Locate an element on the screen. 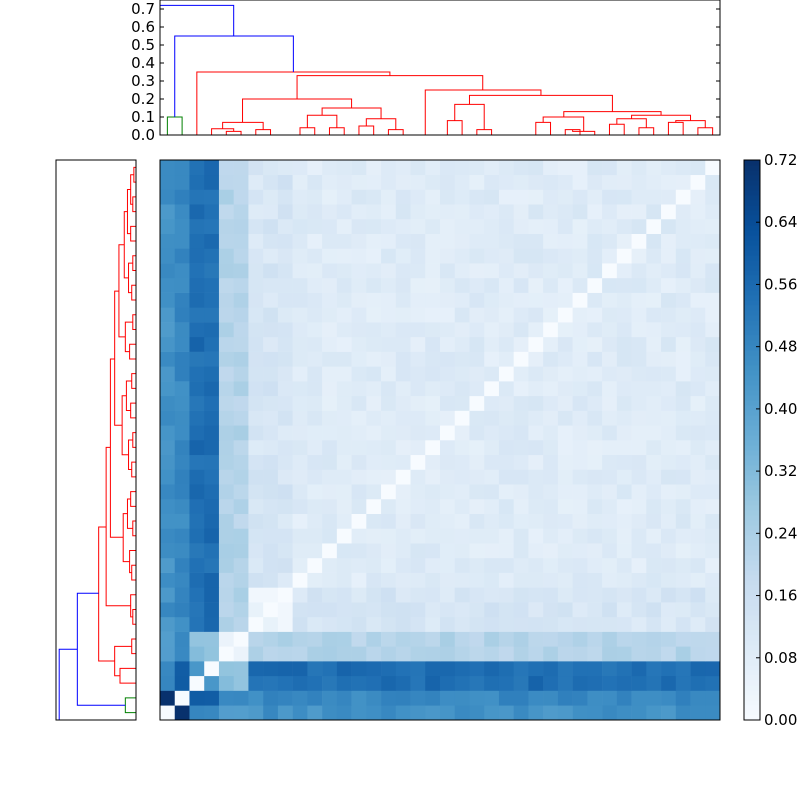  colorbar-axis: 0.000.080.160.240.320.400.480.560.640.72 is located at coordinates (776, 440).